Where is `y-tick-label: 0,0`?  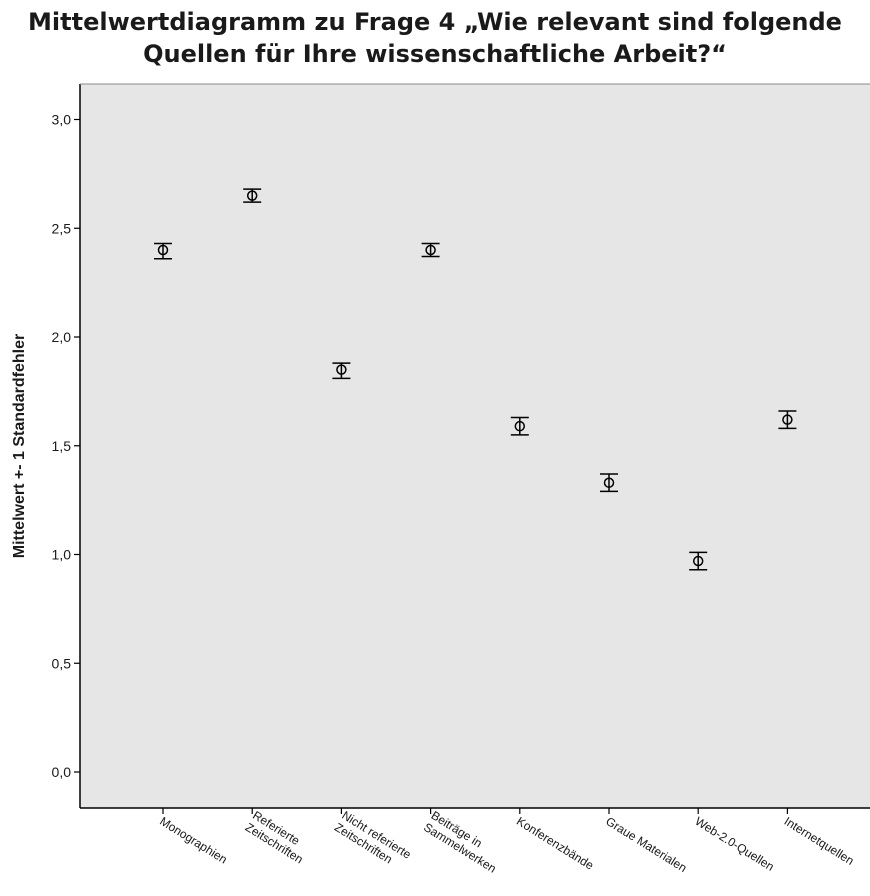 y-tick-label: 0,0 is located at coordinates (62, 772).